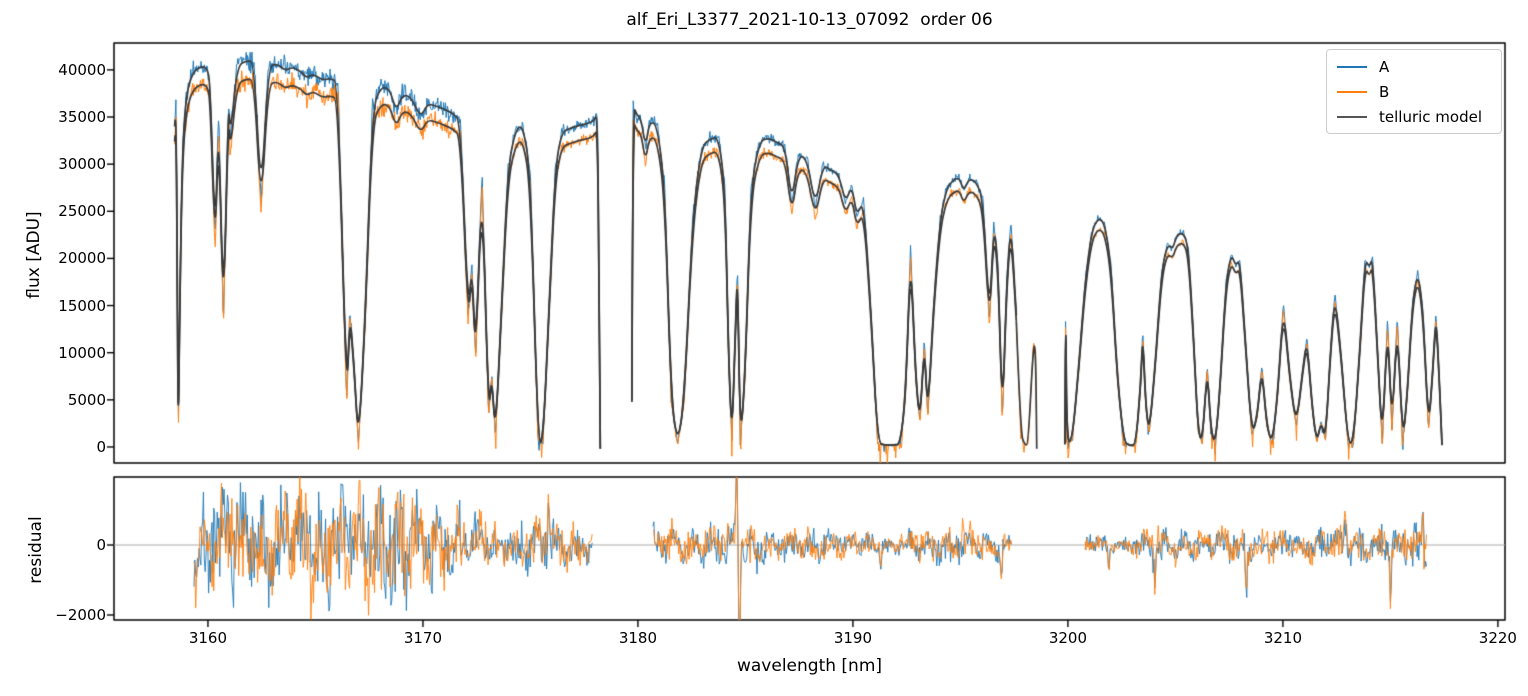 Image resolution: width=1528 pixels, height=696 pixels. What do you see at coordinates (1282, 638) in the screenshot?
I see `wavelength-xtick-label: 3210` at bounding box center [1282, 638].